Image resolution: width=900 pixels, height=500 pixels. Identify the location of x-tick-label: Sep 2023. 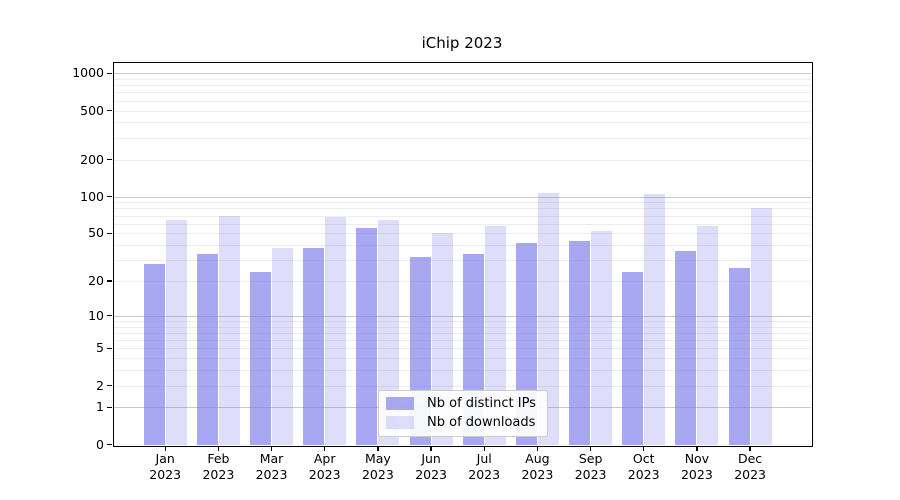
(591, 467).